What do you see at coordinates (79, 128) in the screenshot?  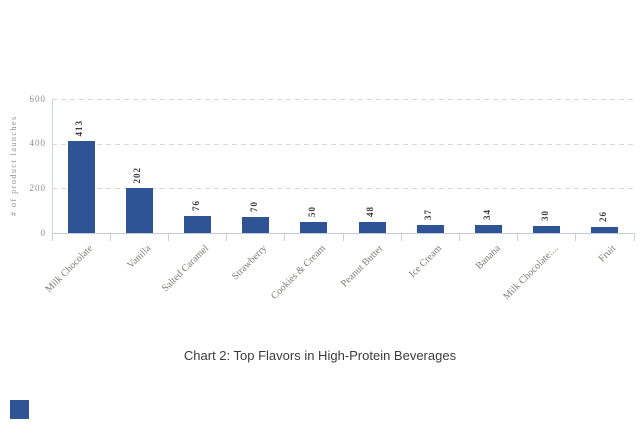 I see `bar-value-label: 413` at bounding box center [79, 128].